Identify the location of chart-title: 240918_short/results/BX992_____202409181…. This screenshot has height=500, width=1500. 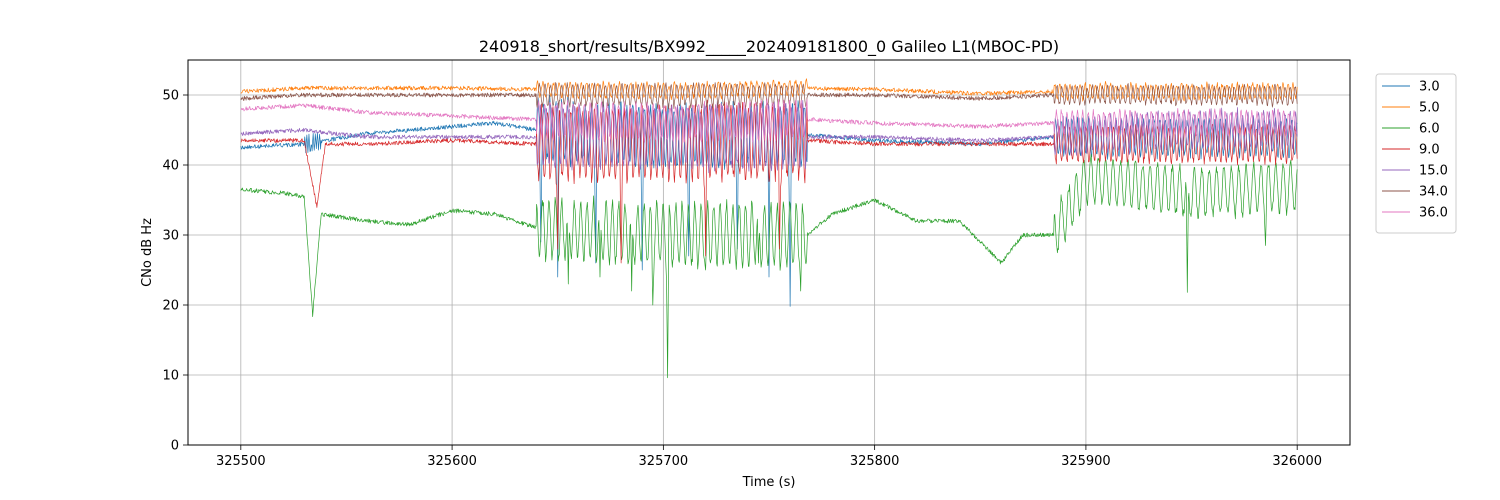
(769, 47).